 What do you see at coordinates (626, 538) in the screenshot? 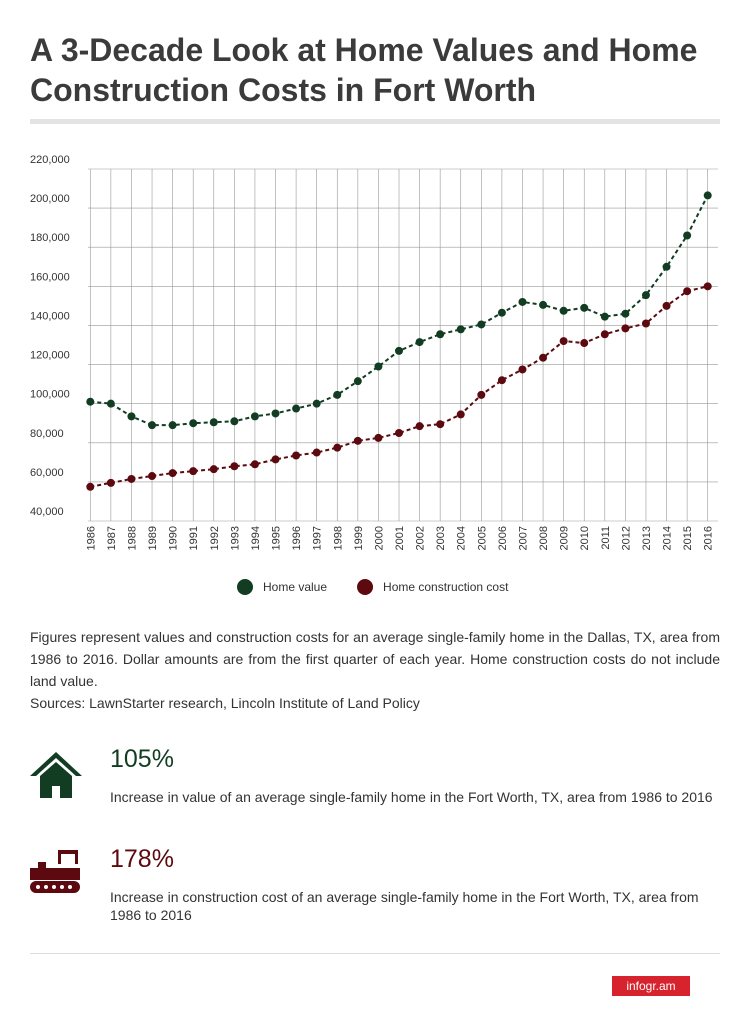
I see `x-tick-label: 2012` at bounding box center [626, 538].